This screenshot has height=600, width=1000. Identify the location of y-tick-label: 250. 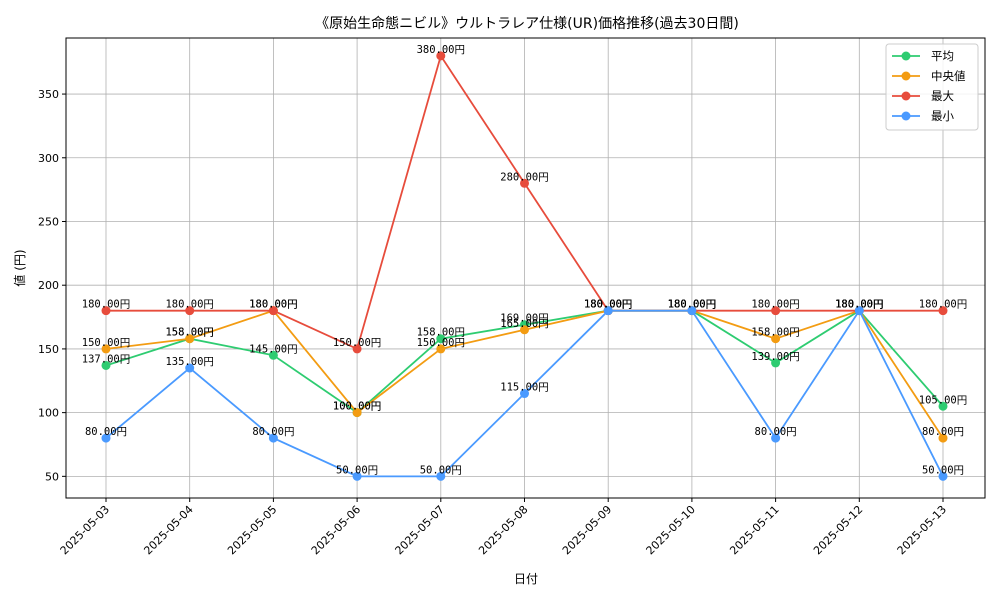
(48, 221).